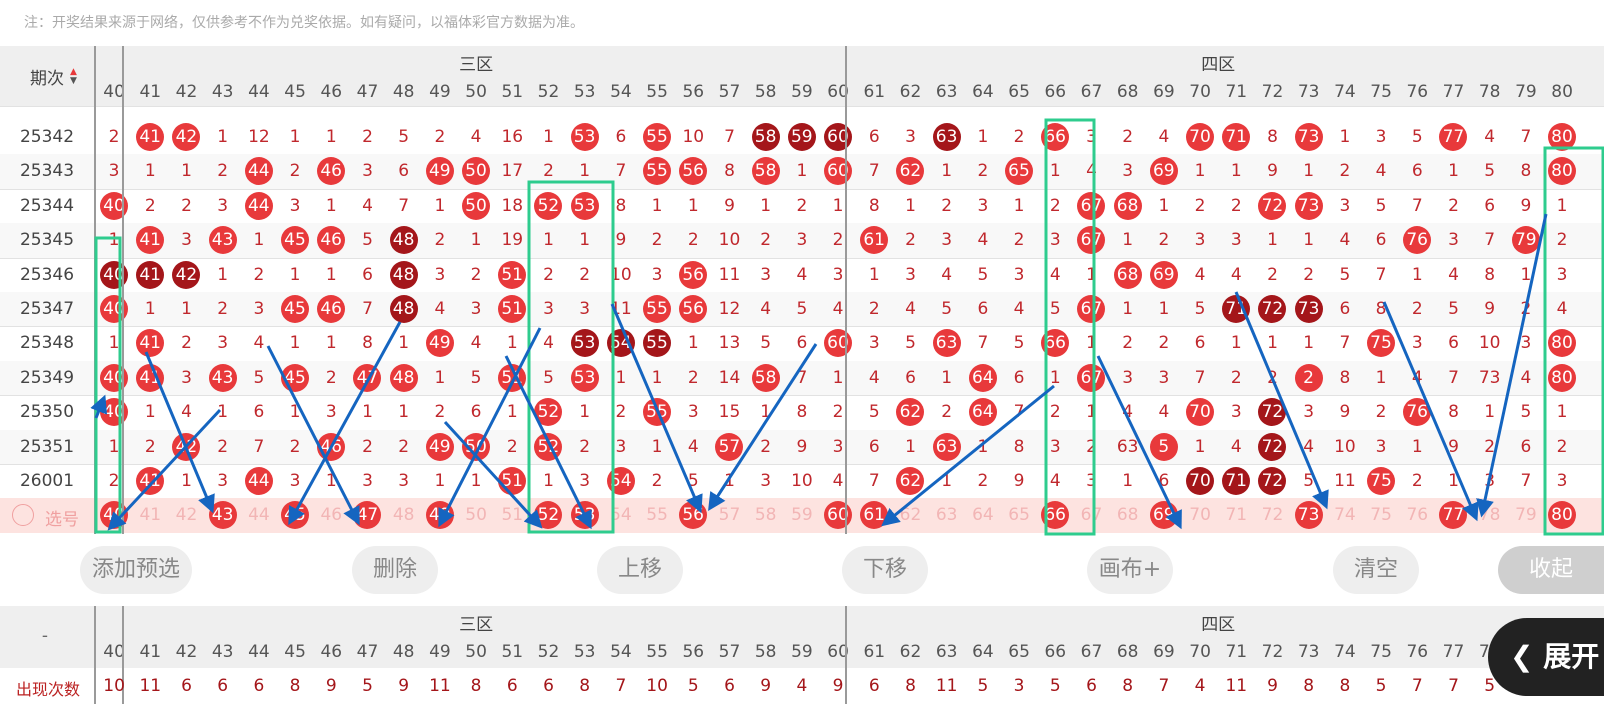  I want to click on miss-count: 7, so click(367, 309).